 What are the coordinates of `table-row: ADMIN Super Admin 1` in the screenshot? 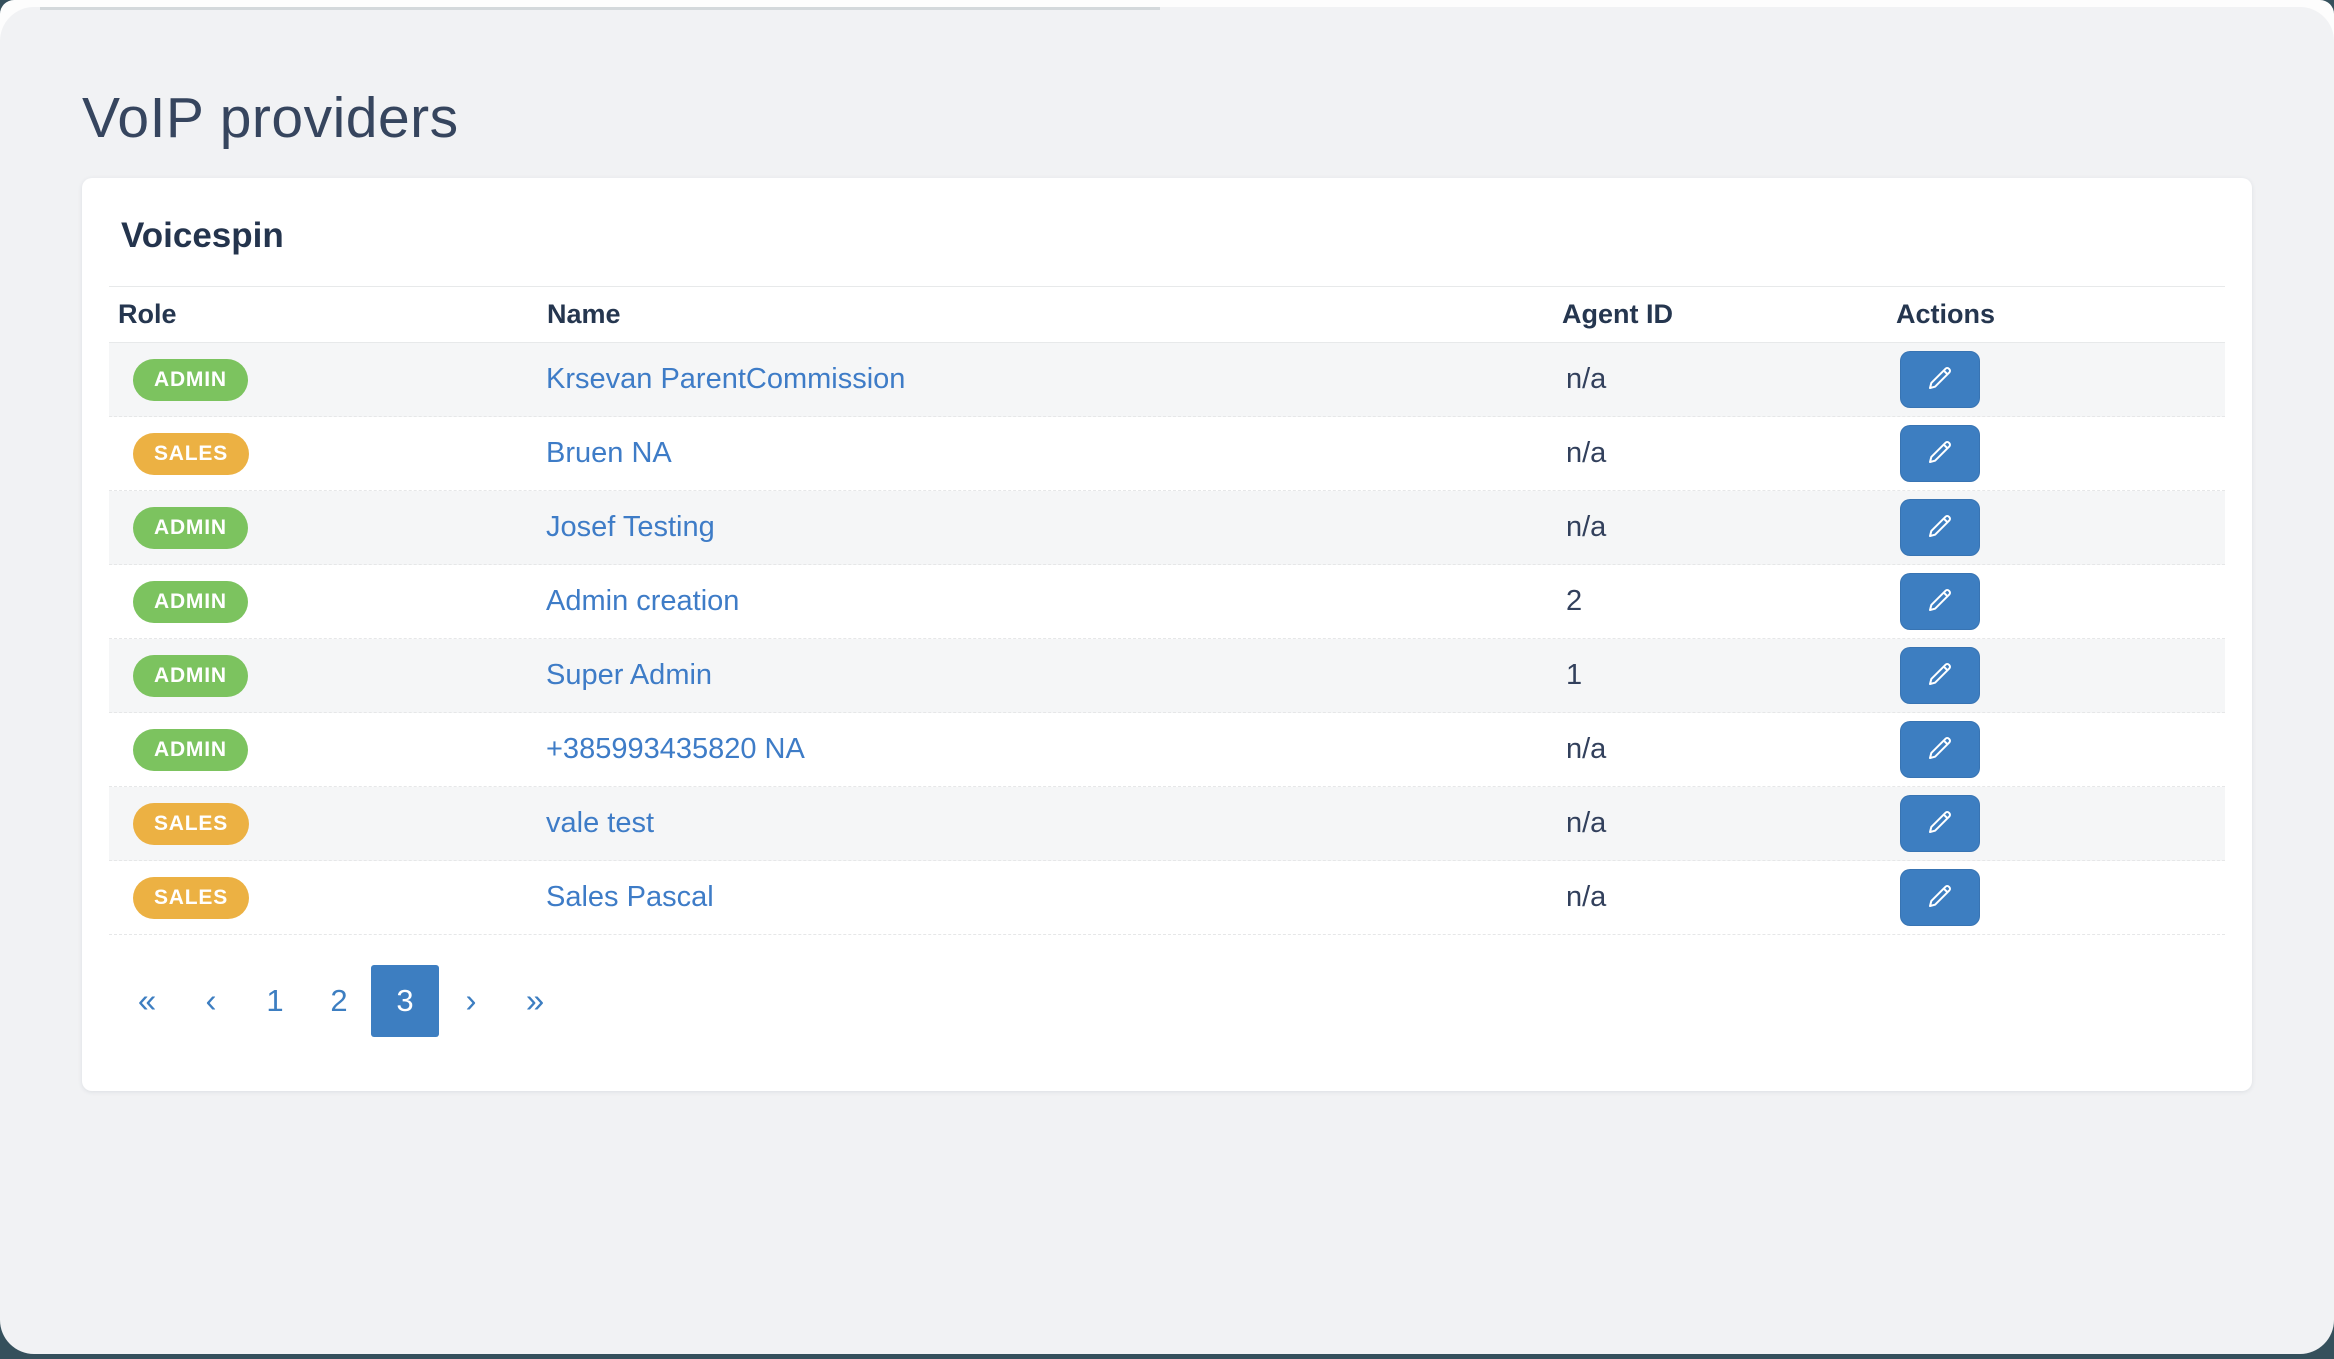 It's located at (1167, 676).